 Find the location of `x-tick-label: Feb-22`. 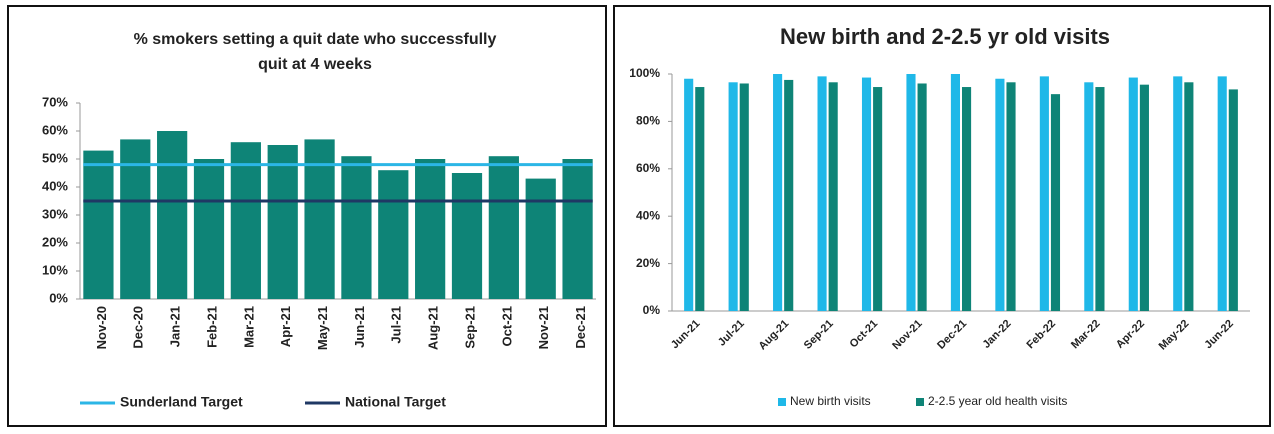

x-tick-label: Feb-22 is located at coordinates (1042, 335).